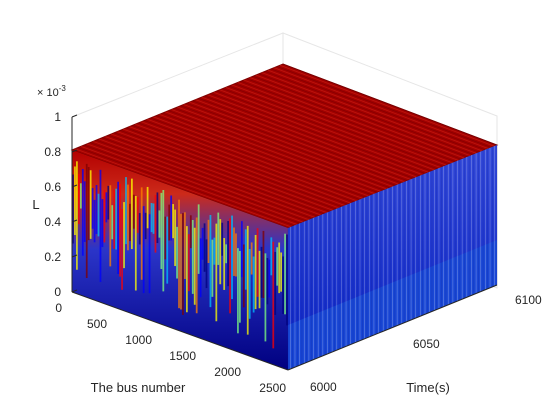  I want to click on y-tick-label: 6050, so click(426, 344).